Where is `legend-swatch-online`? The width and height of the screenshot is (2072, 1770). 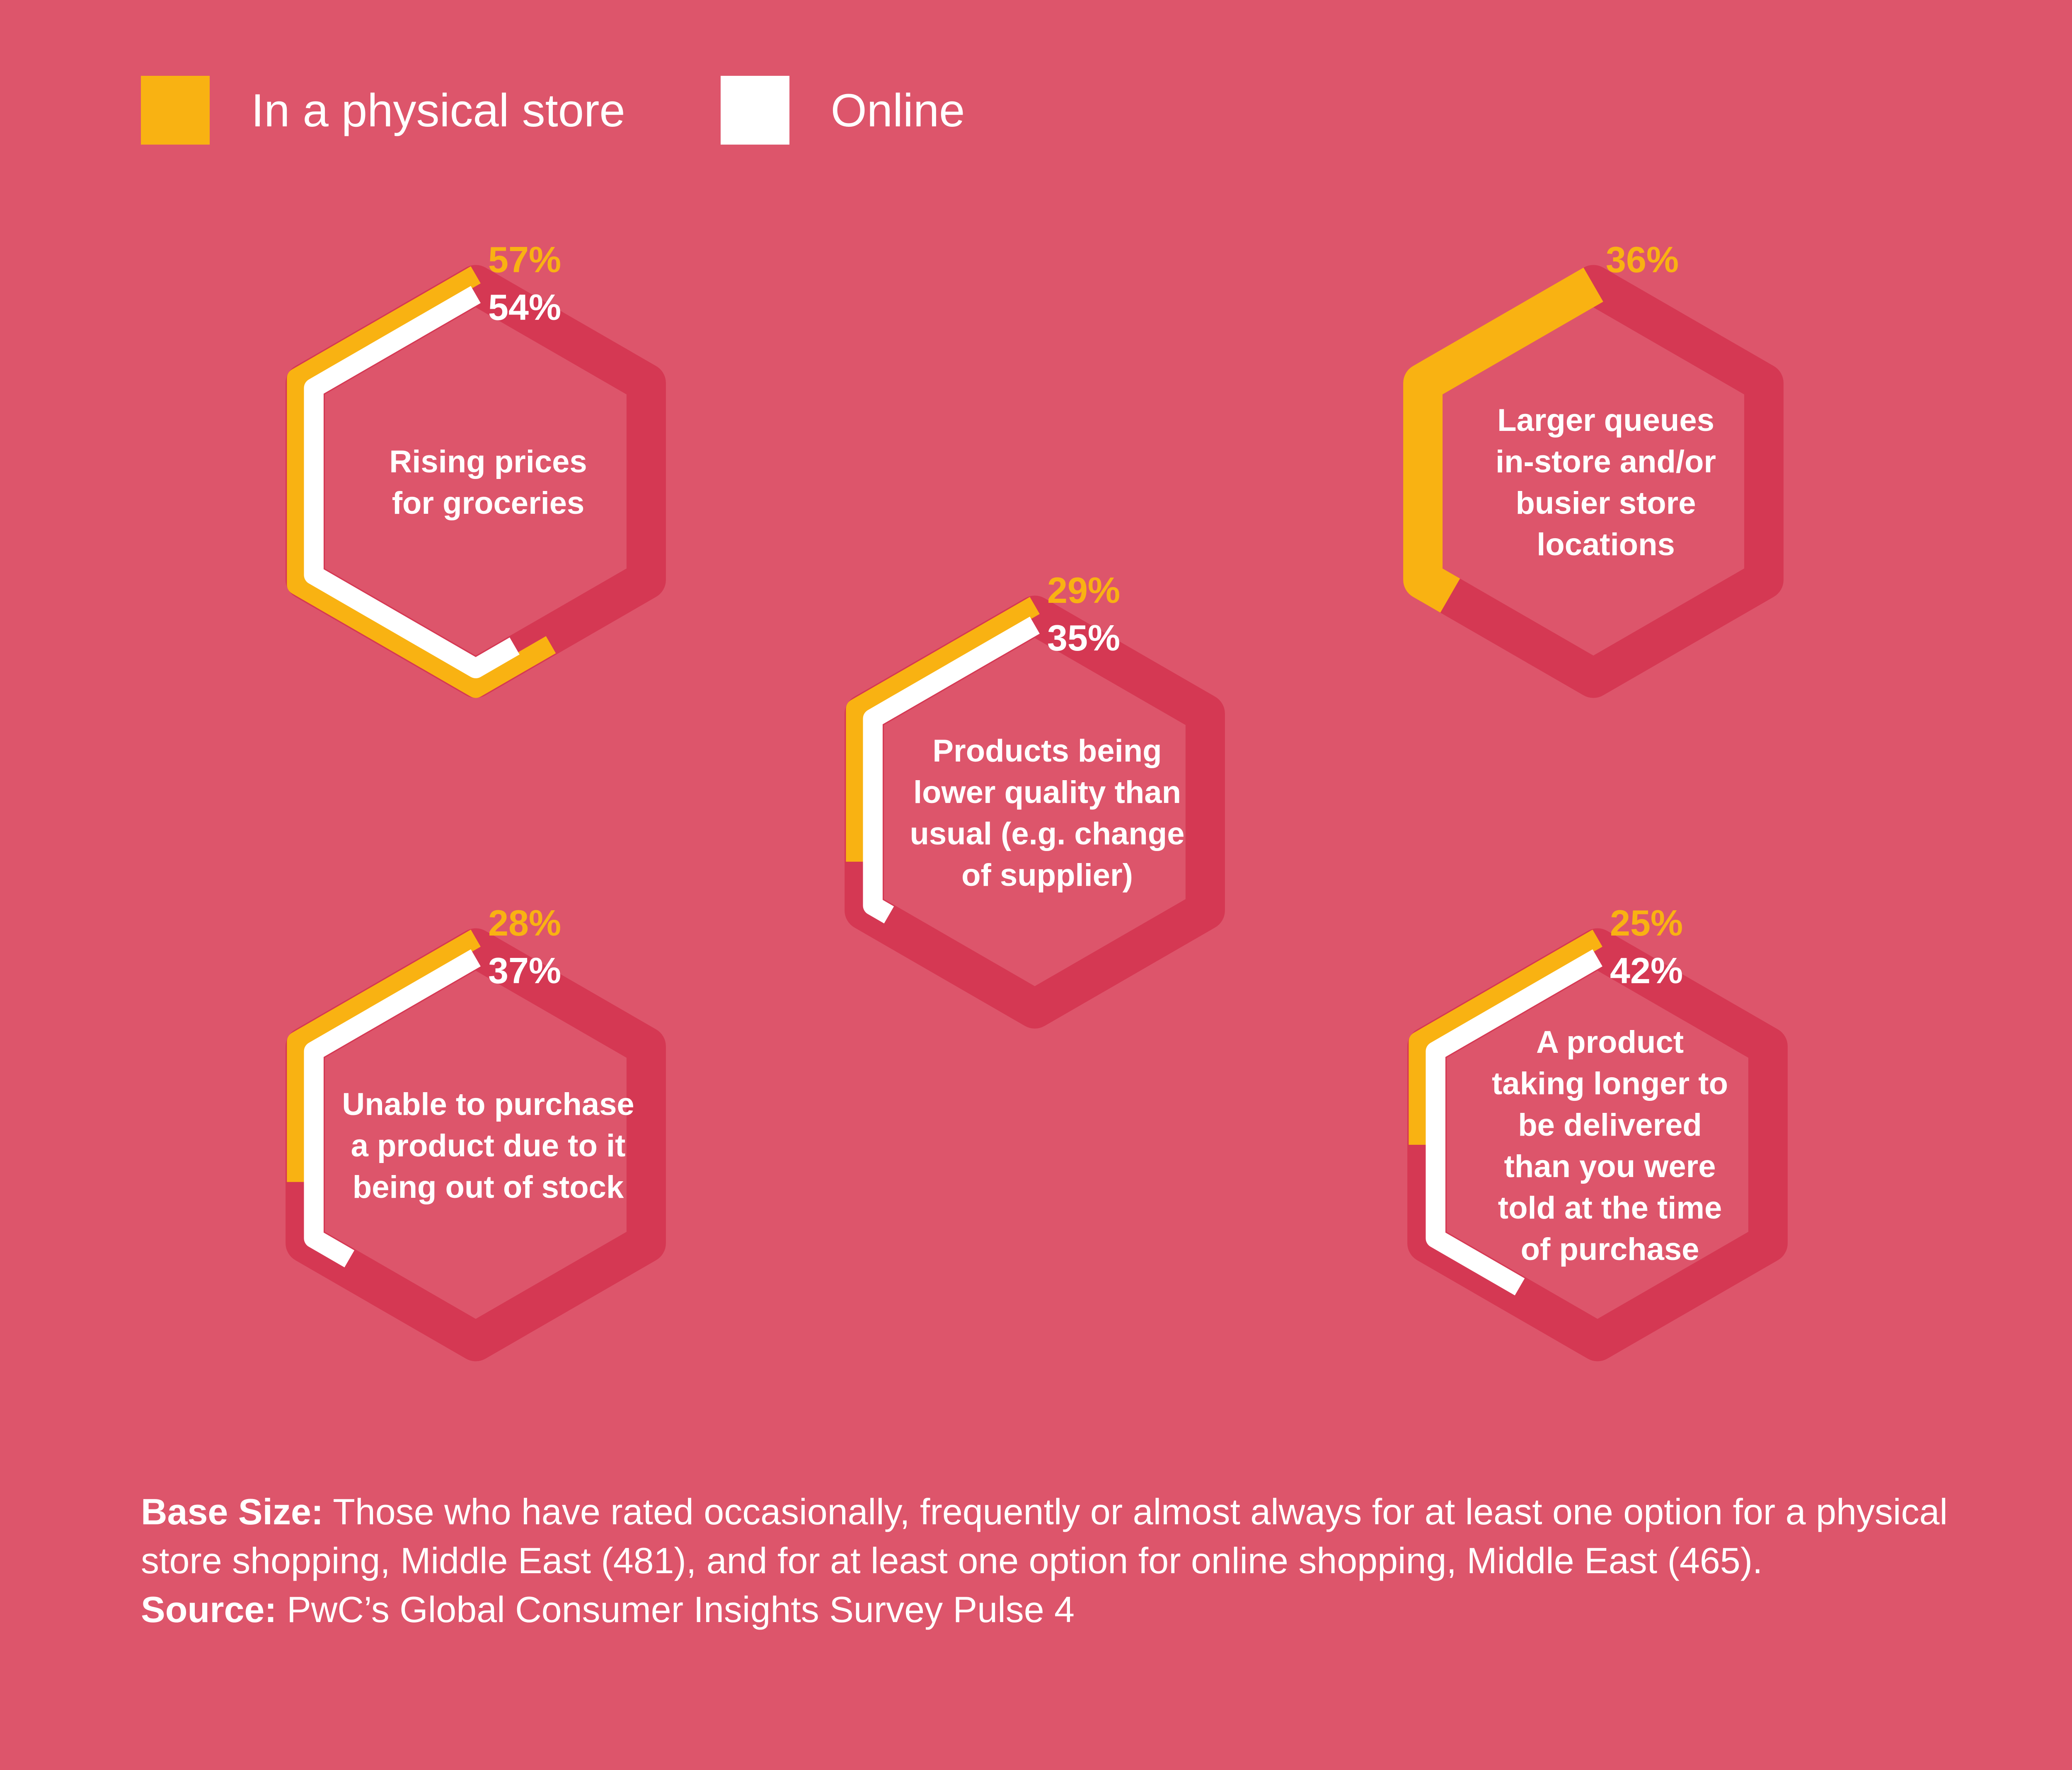 legend-swatch-online is located at coordinates (754, 110).